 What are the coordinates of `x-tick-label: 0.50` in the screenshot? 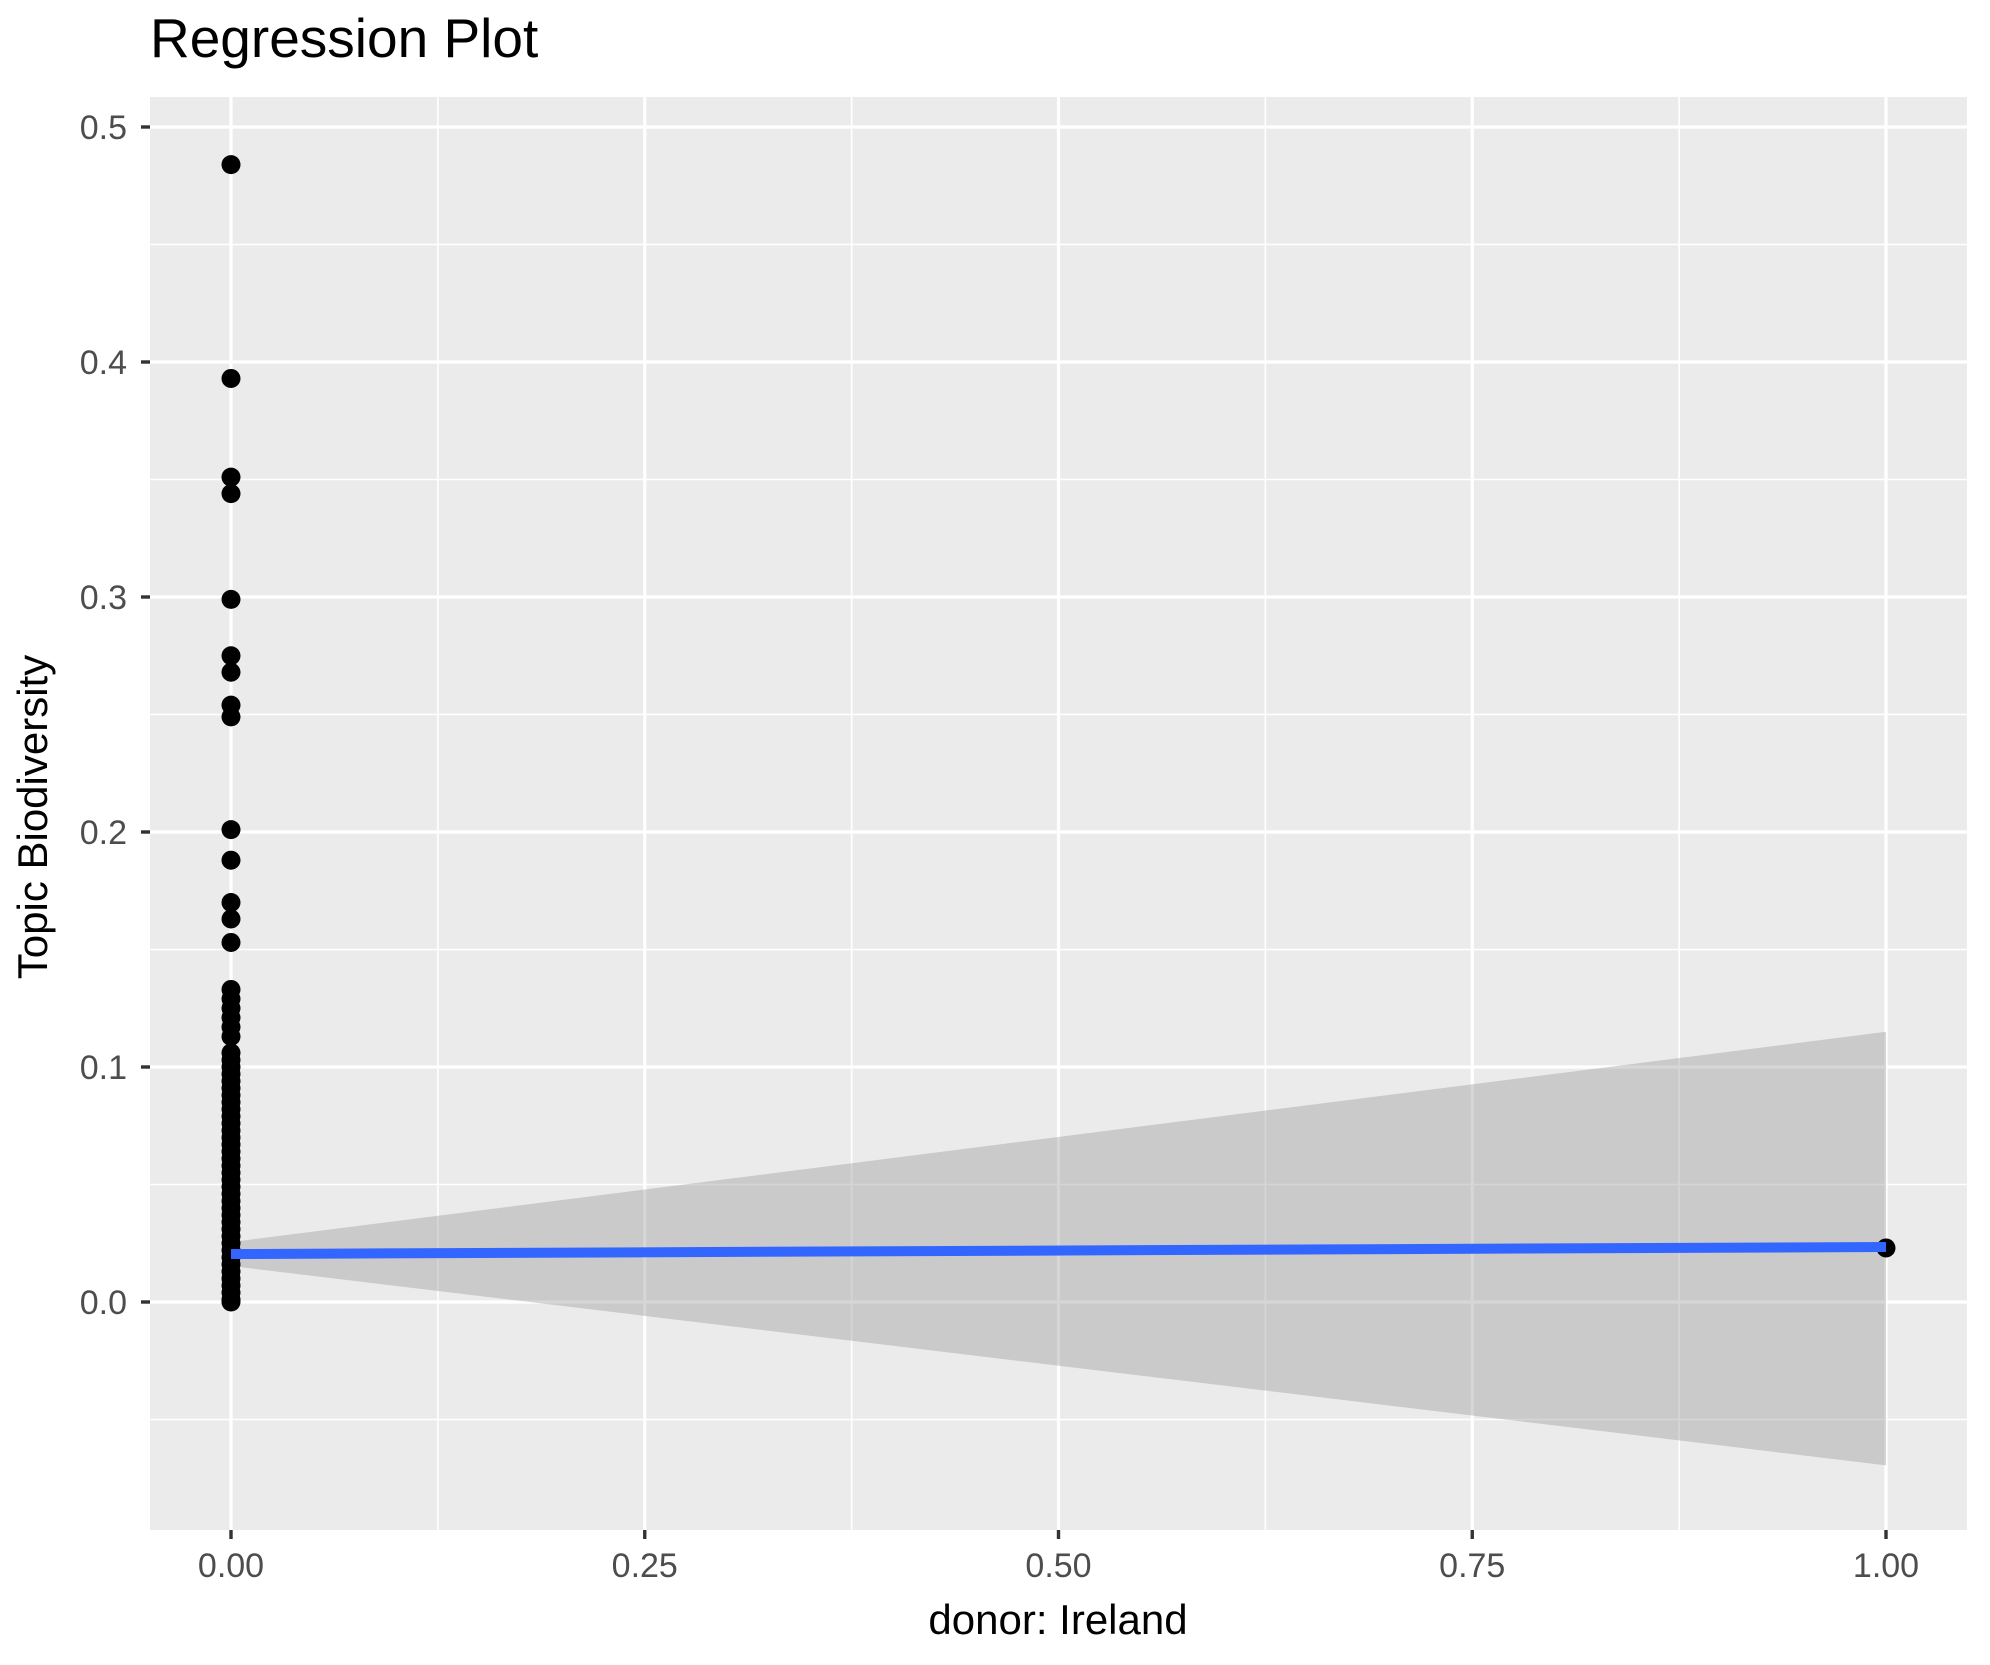 It's located at (1058, 1566).